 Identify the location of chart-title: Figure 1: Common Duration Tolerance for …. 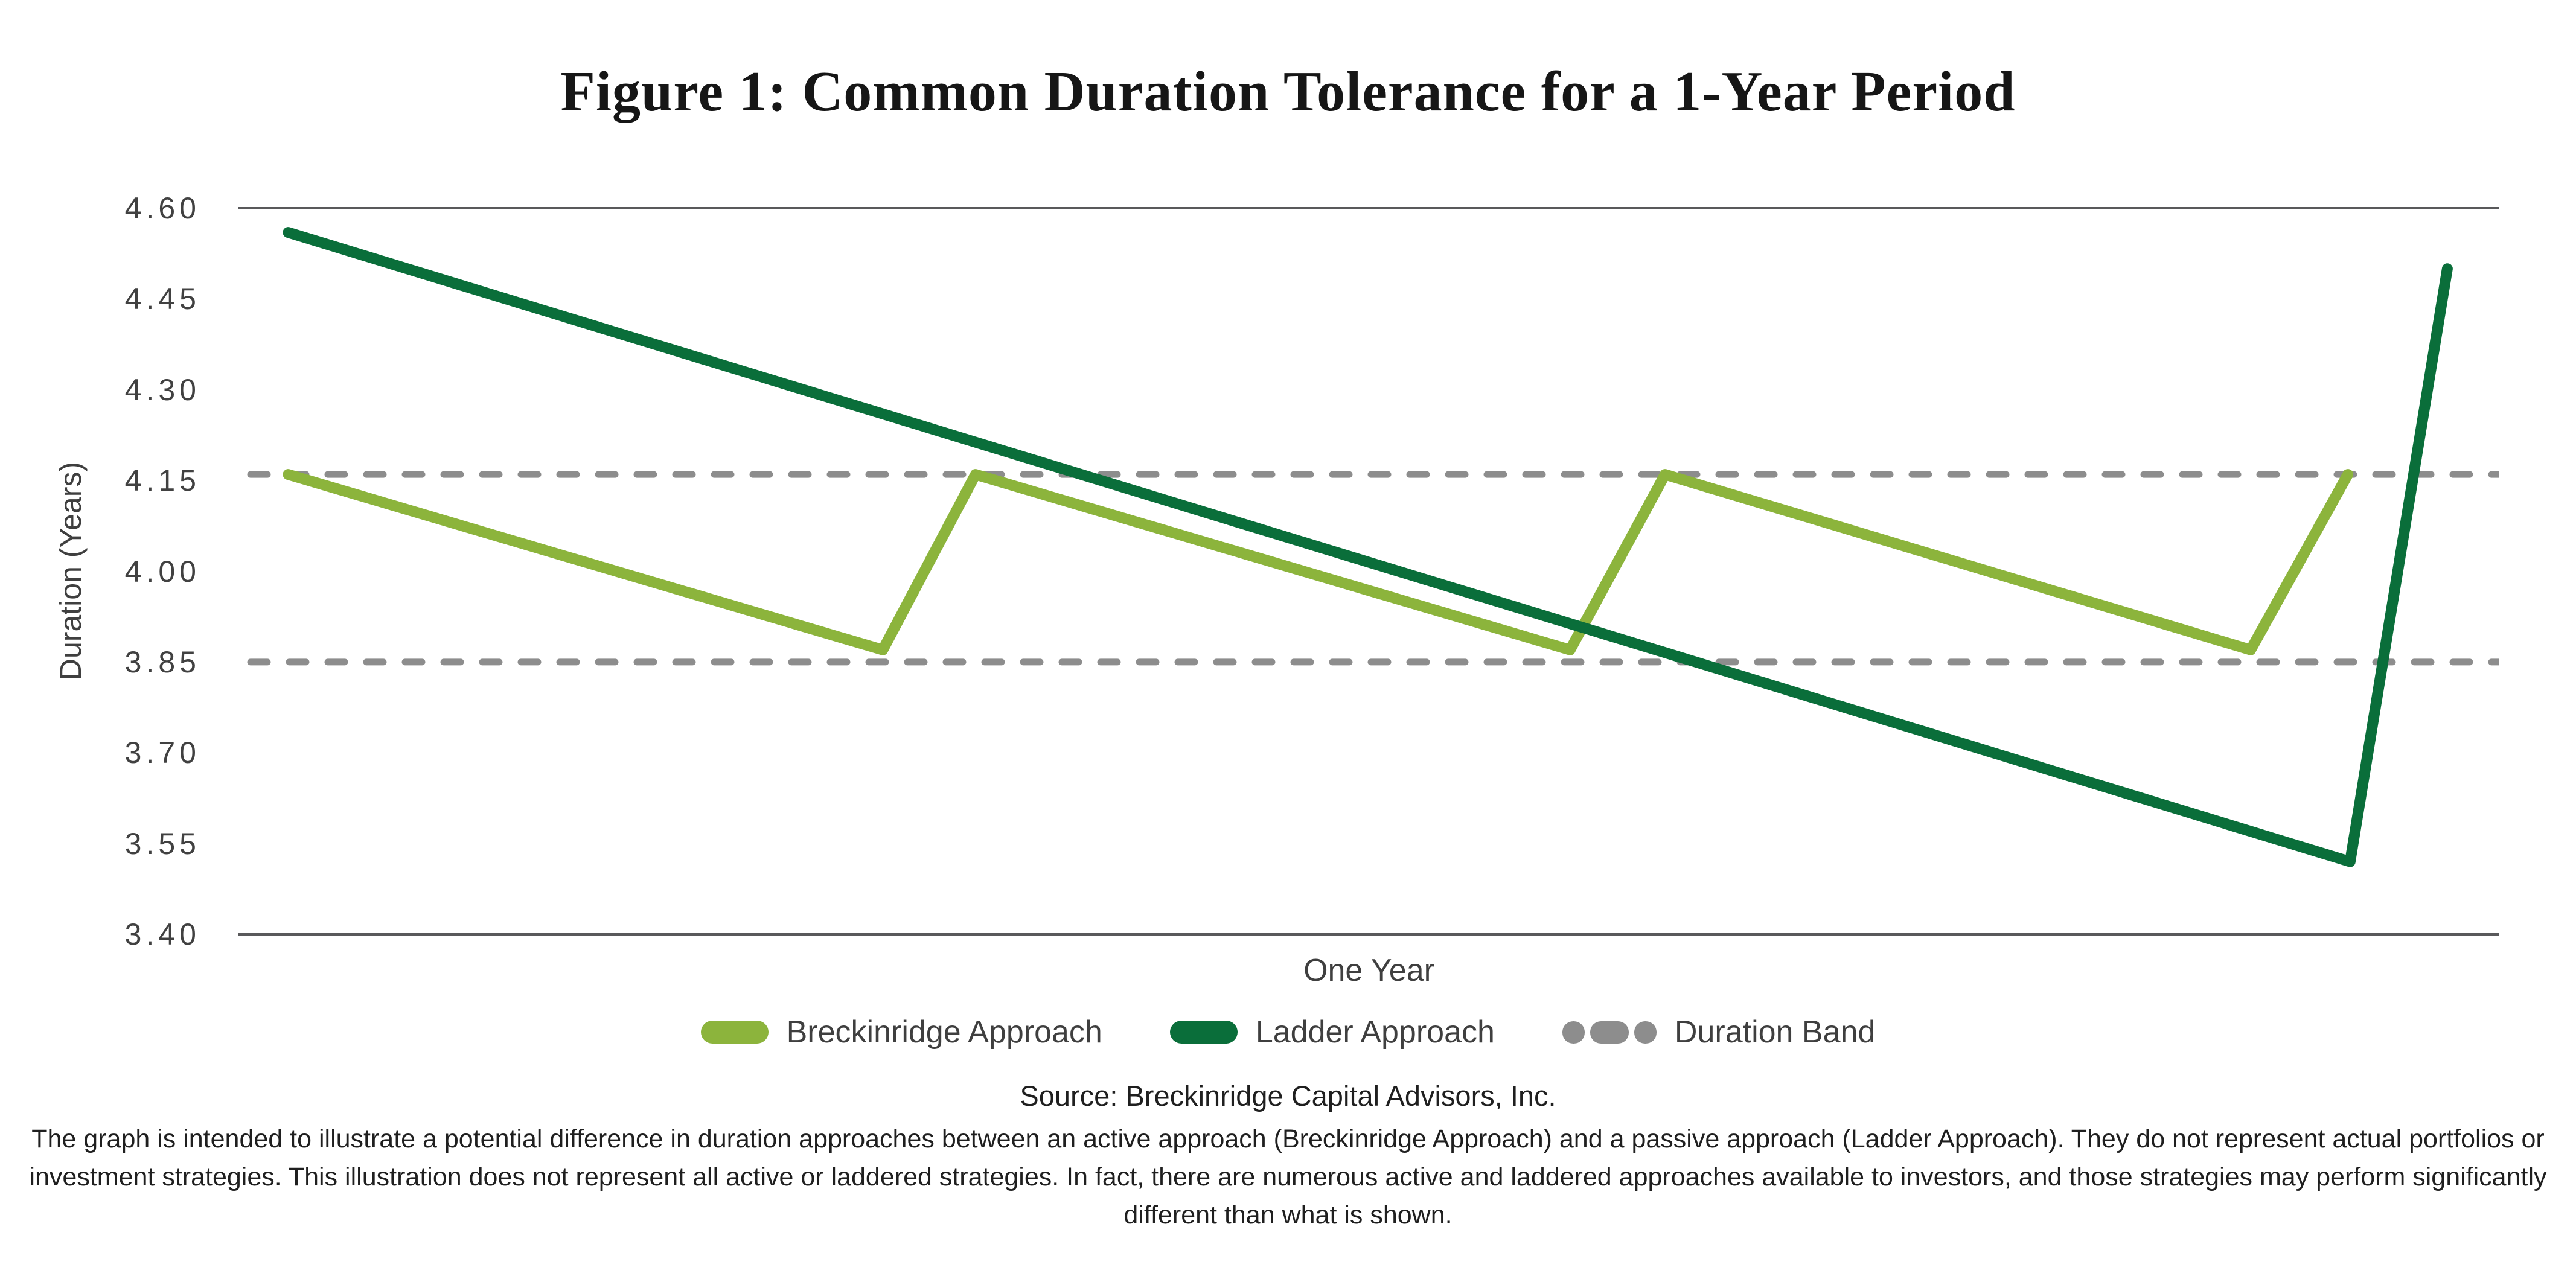
(1288, 91).